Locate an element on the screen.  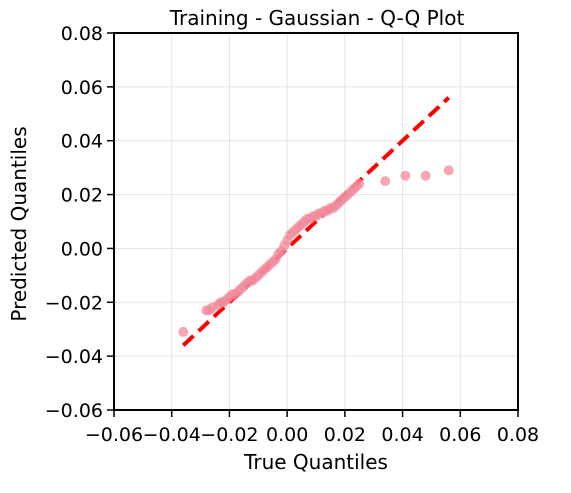
x-tick-label: 0.04 is located at coordinates (402, 435).